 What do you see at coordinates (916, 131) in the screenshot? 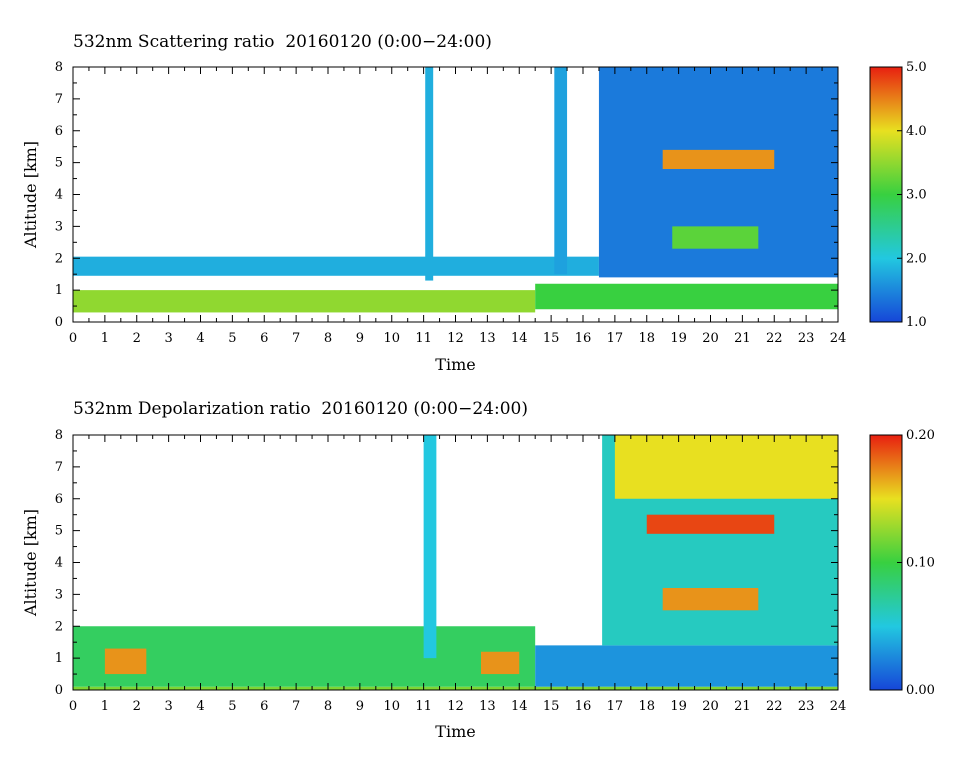
I see `colorbar-tick-label: 4.0` at bounding box center [916, 131].